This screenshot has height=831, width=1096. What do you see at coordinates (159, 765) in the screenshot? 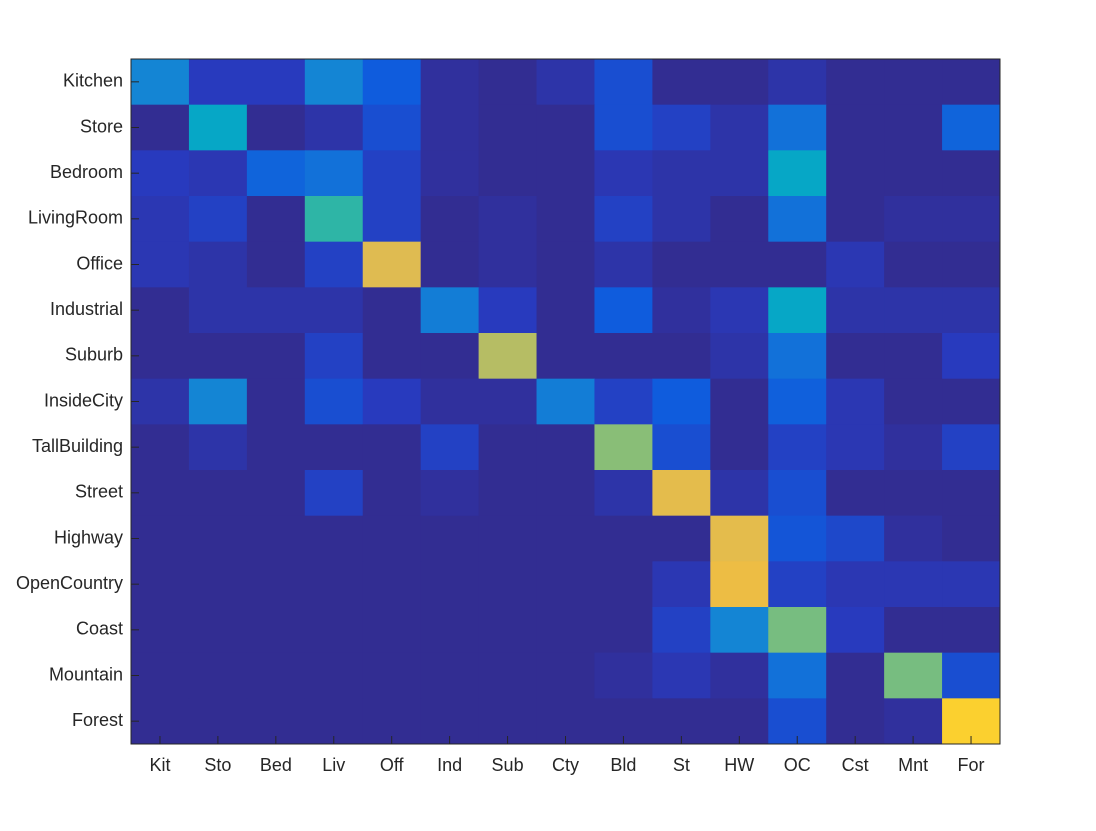
I see `x-tick-label: Kit` at bounding box center [159, 765].